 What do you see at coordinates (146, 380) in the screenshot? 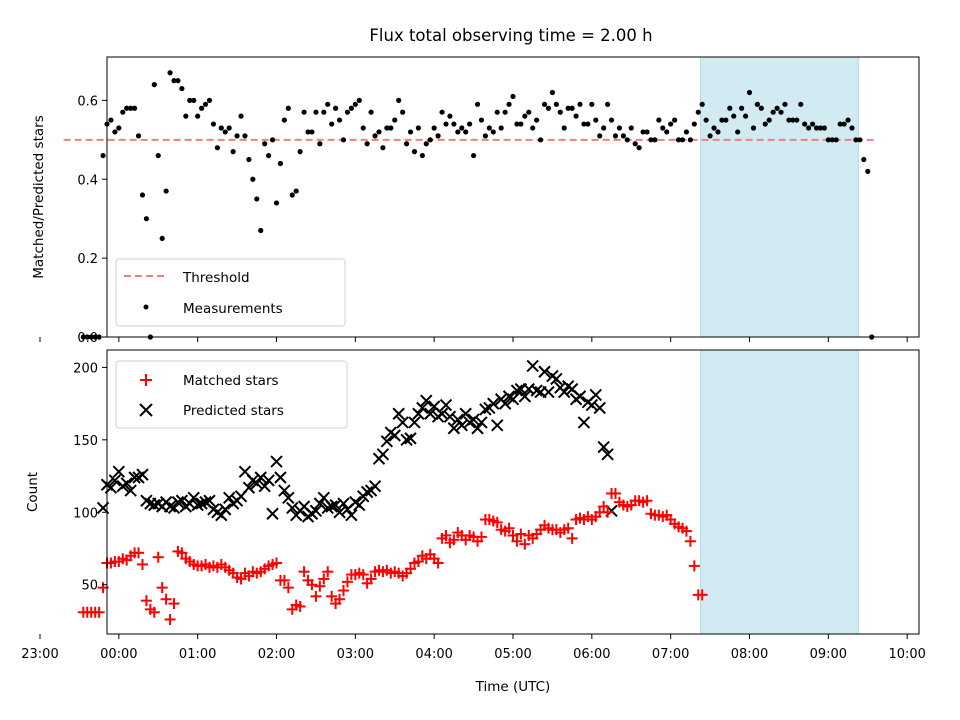
I see `legend-matched-swatch` at bounding box center [146, 380].